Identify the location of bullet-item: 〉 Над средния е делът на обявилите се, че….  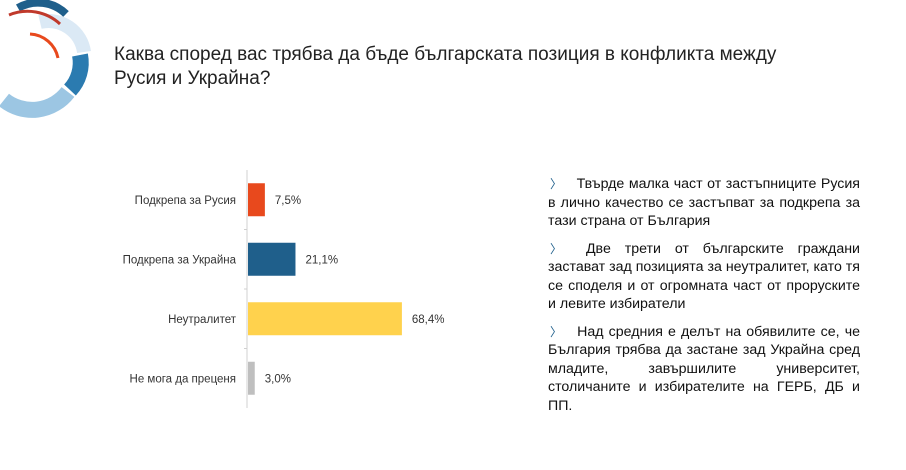
(704, 369).